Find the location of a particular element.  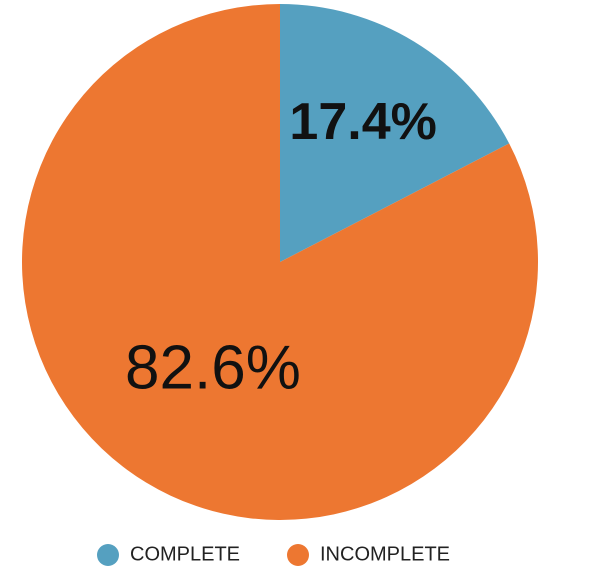

value-label: 82.6% is located at coordinates (213, 368).